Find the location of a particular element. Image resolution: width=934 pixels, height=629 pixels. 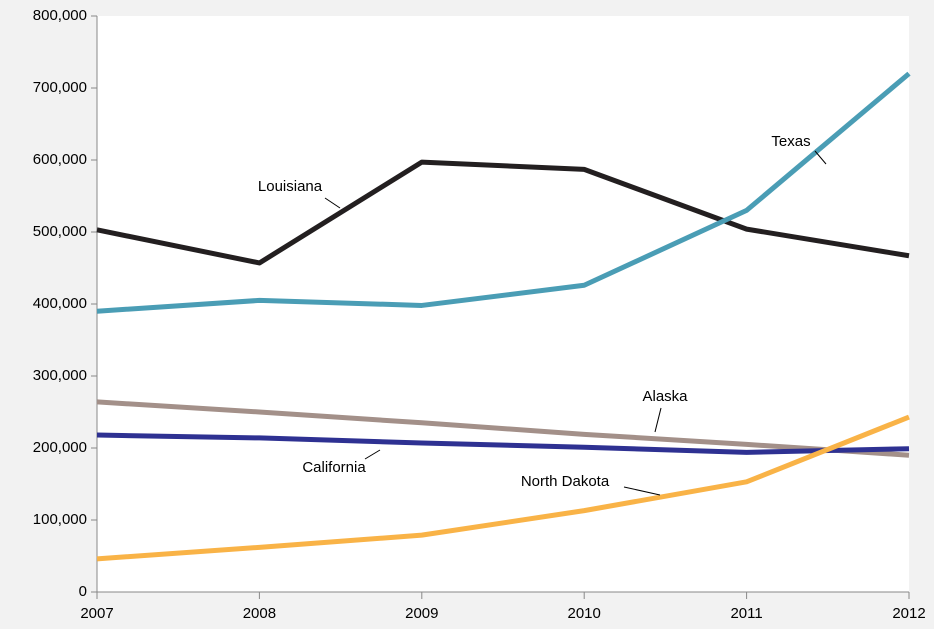

series-label: California is located at coordinates (334, 467).